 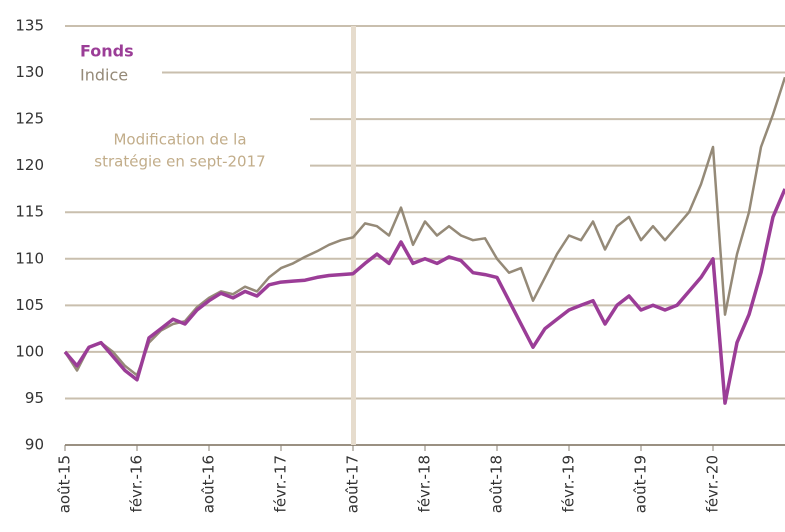 I want to click on x-tick-label: août-17, so click(x=353, y=484).